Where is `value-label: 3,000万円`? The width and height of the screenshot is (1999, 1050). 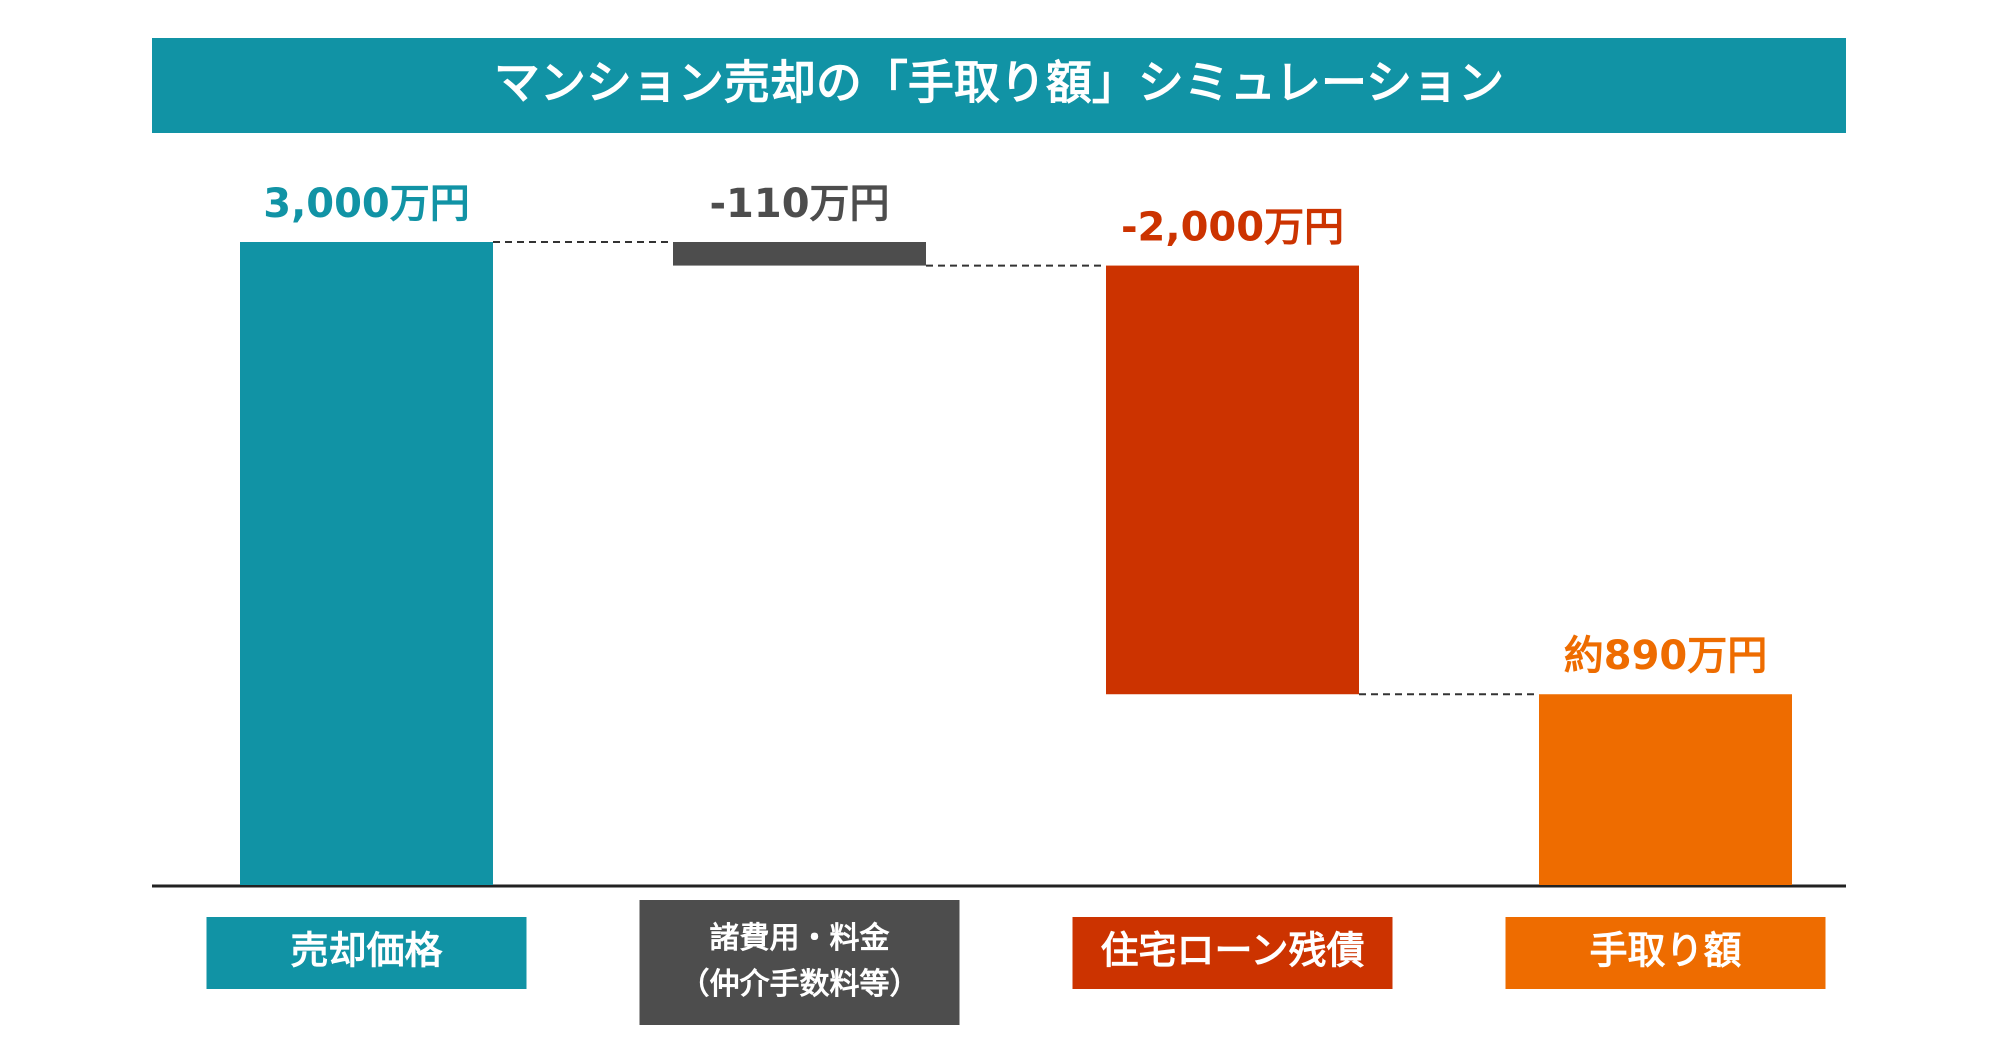
value-label: 3,000万円 is located at coordinates (366, 204).